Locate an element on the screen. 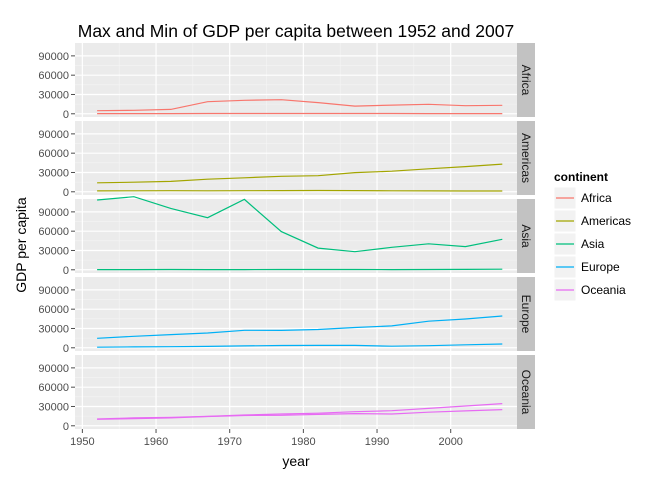 This screenshot has height=480, width=672. legend-label: Oceania is located at coordinates (603, 290).